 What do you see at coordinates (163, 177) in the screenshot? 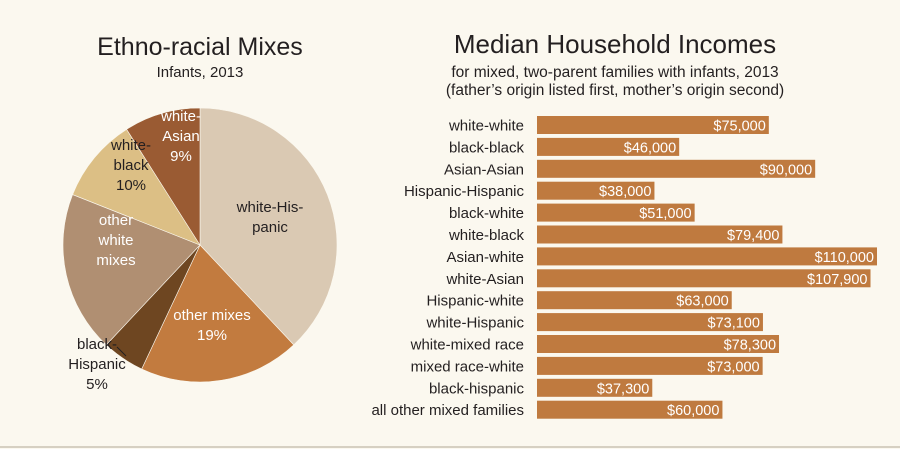
I see `pie-slice-white-asian` at bounding box center [163, 177].